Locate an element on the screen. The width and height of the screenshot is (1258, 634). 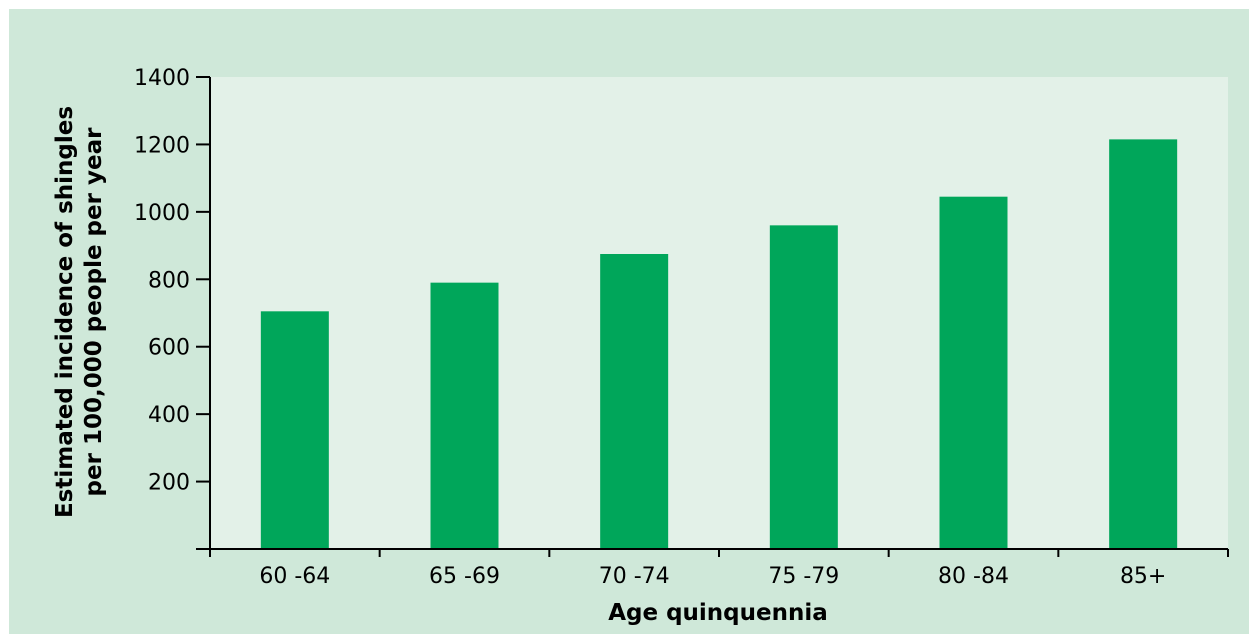
x-tick-label-0: 60 -64 is located at coordinates (294, 576).